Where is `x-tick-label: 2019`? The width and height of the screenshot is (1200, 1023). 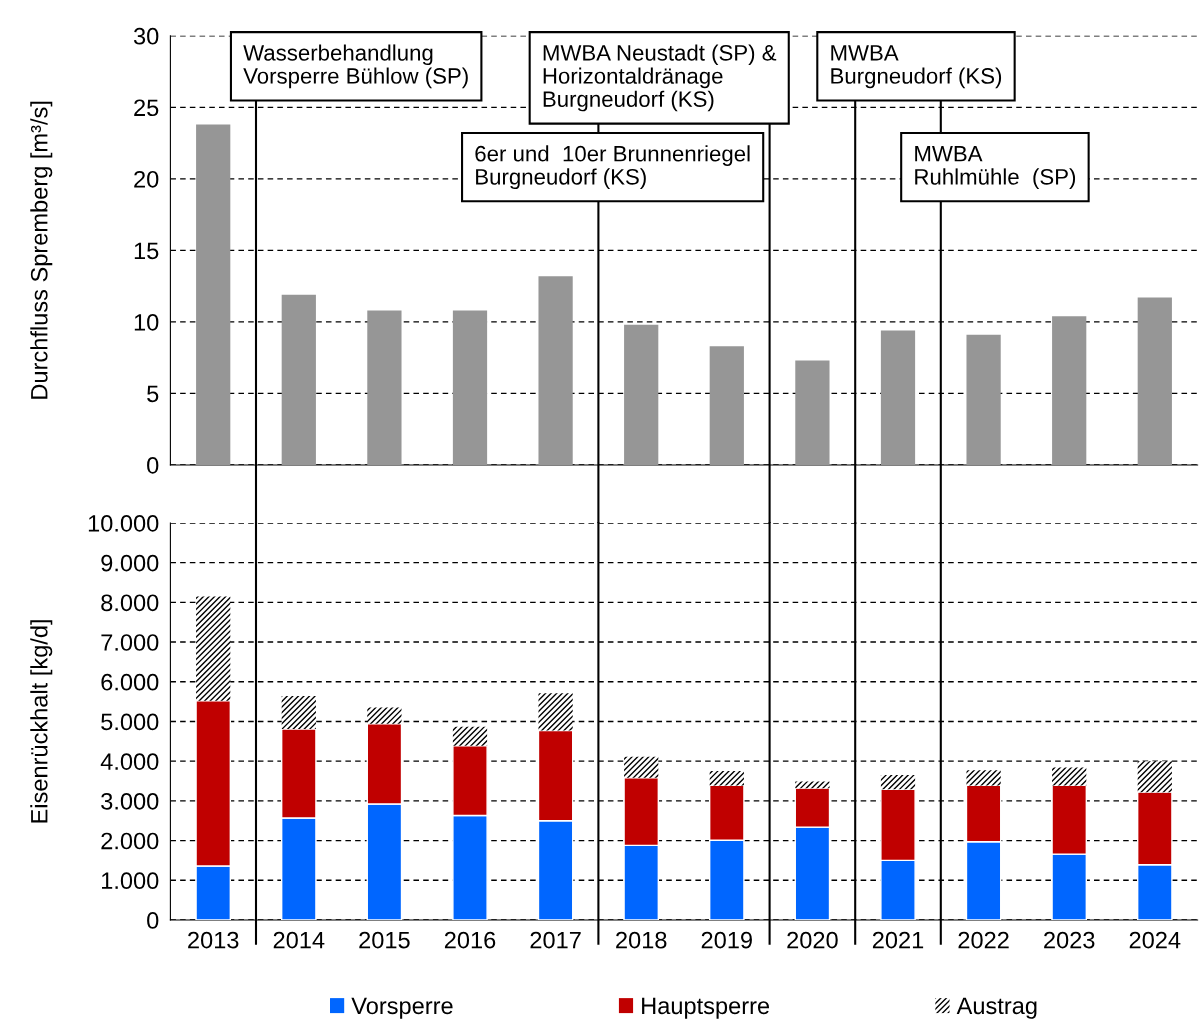
x-tick-label: 2019 is located at coordinates (726, 940).